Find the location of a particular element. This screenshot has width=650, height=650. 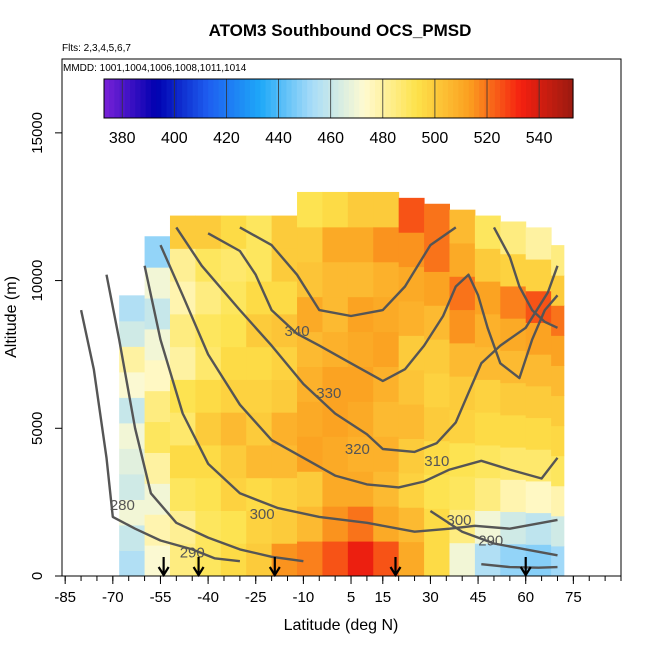

contour-label: 300 is located at coordinates (459, 520).